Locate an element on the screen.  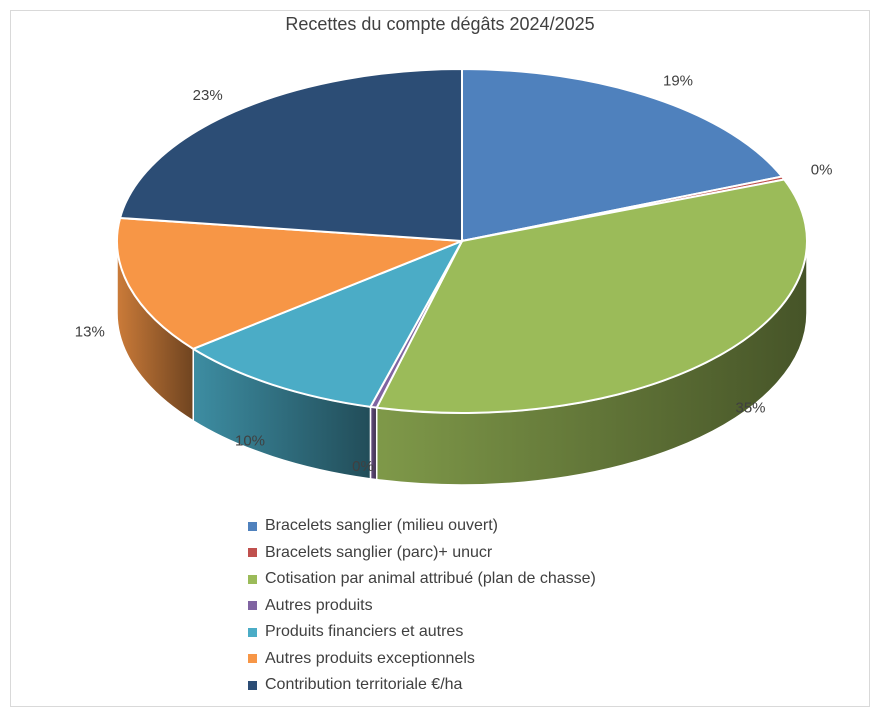
legend-item: Produits financiers et autres is located at coordinates (422, 632).